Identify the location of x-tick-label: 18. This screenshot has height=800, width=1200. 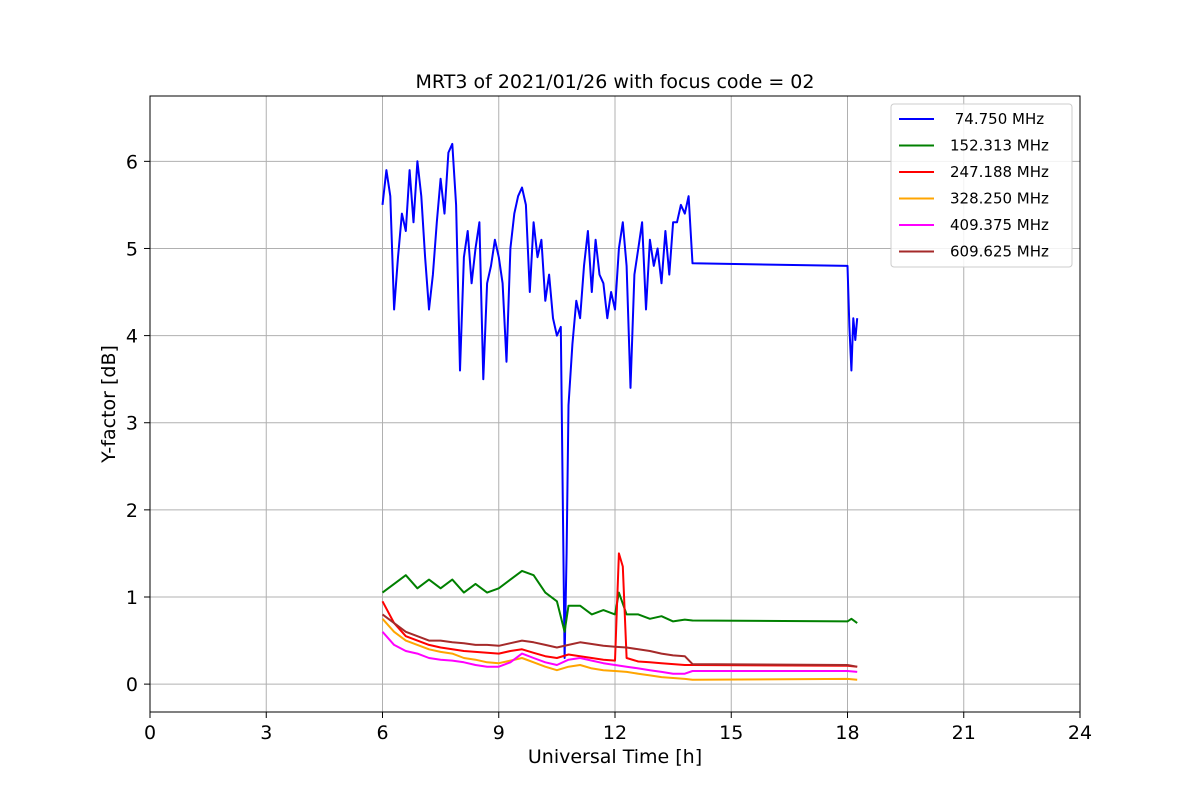
(847, 733).